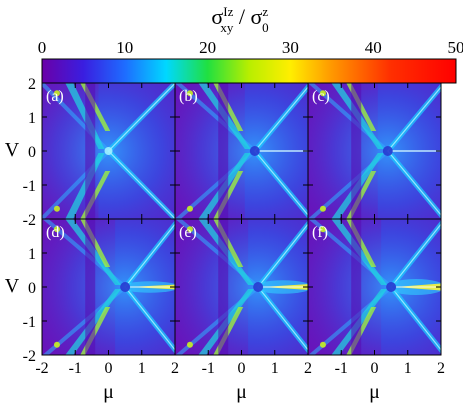 This screenshot has width=463, height=406. Describe the element at coordinates (320, 232) in the screenshot. I see `panel-label: (f)` at that location.